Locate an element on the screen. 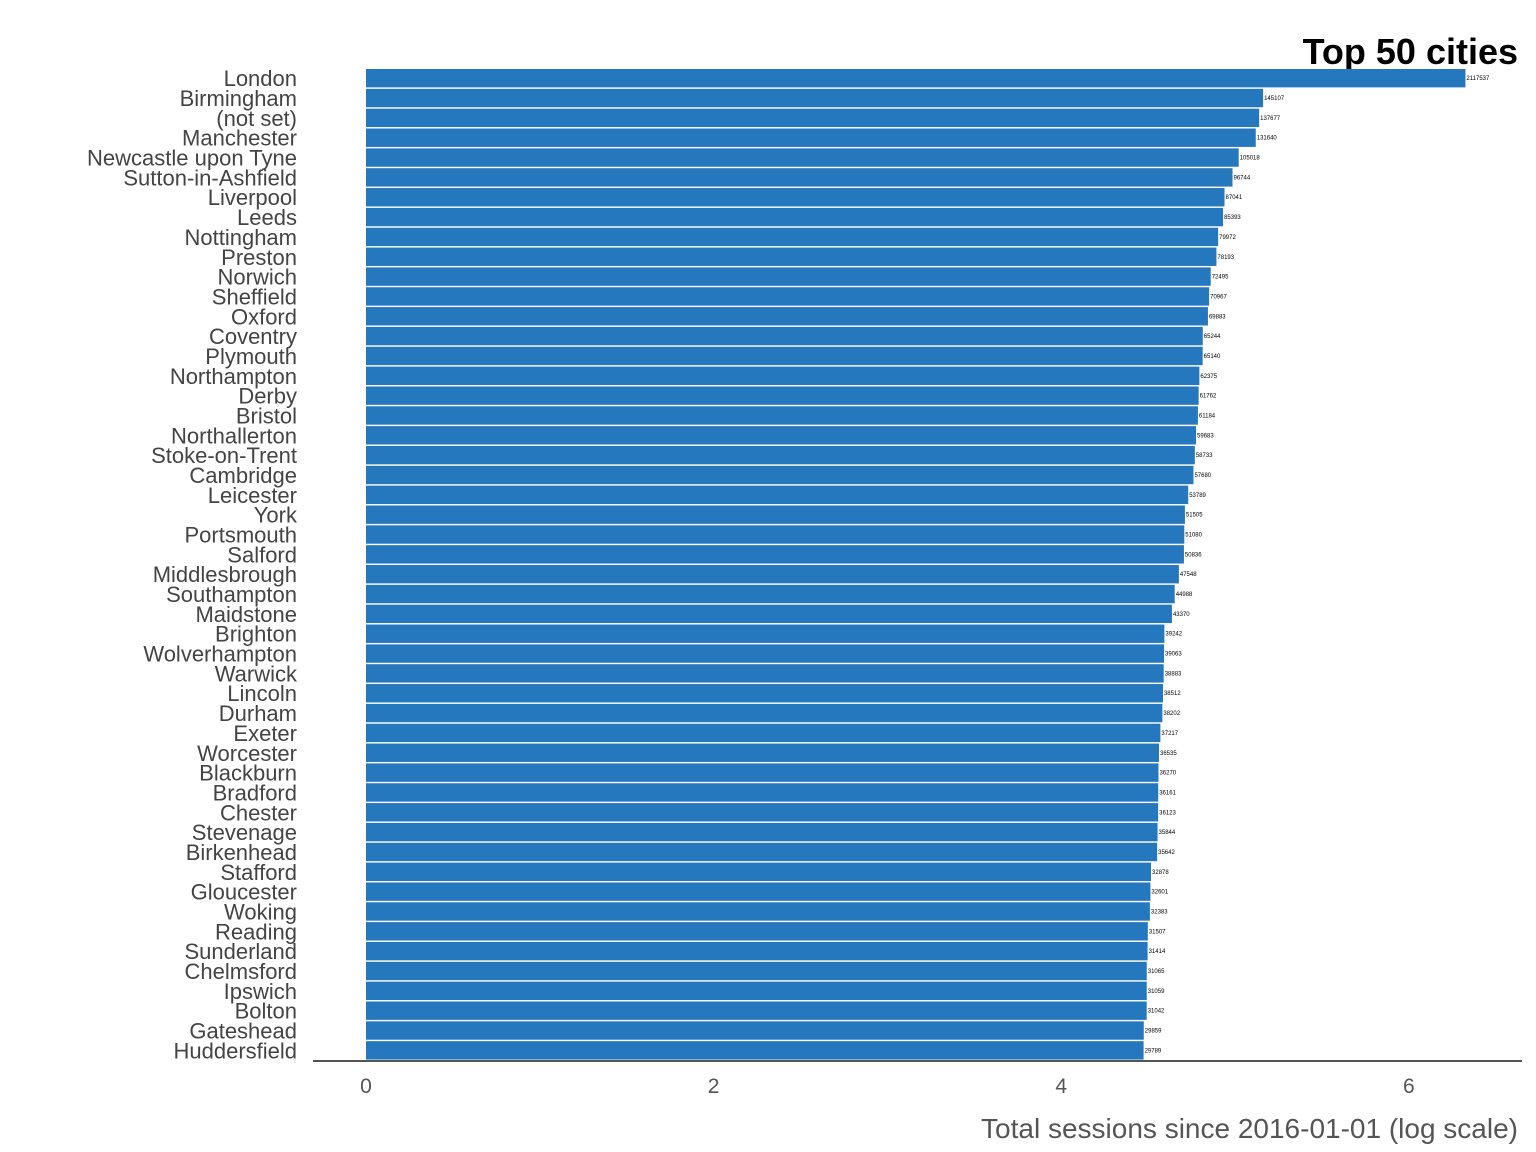  category-label-lincoln: Lincoln is located at coordinates (262, 693).